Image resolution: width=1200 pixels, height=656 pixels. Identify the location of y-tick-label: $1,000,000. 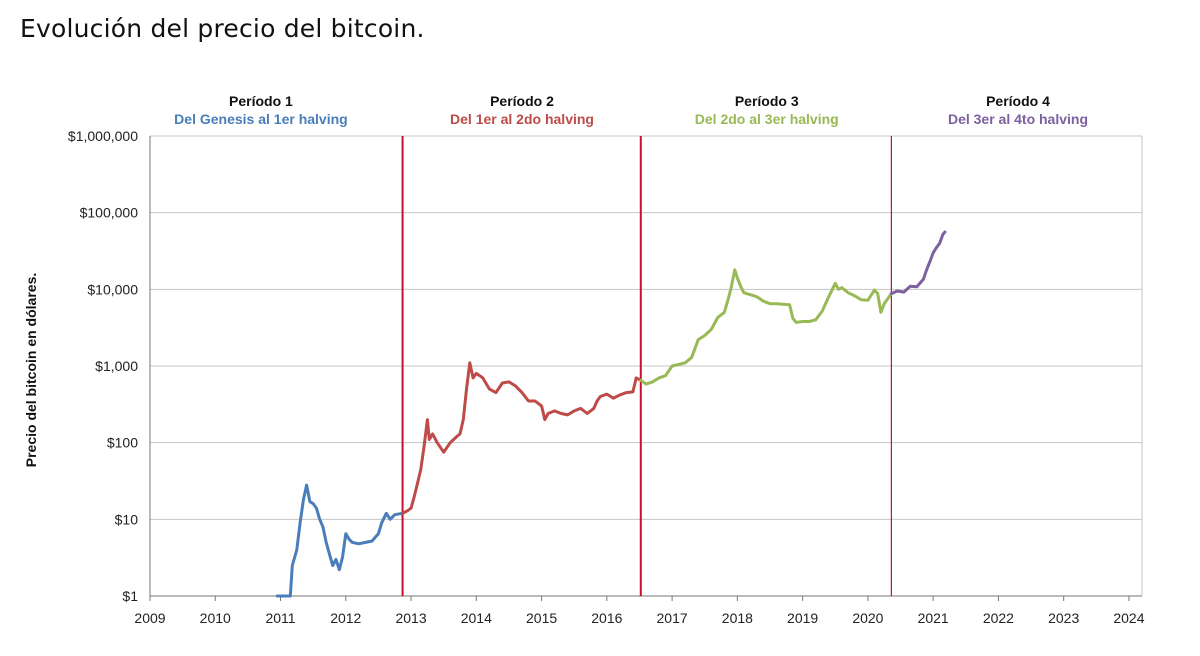
(103, 136).